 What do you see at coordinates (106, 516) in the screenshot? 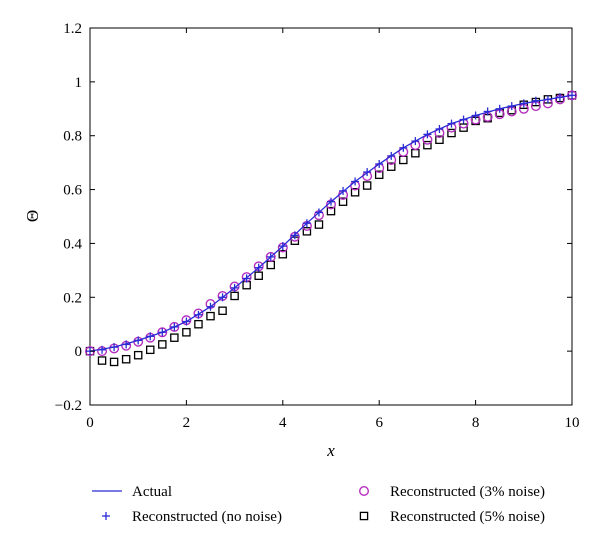
I see `legend-swatch-plus` at bounding box center [106, 516].